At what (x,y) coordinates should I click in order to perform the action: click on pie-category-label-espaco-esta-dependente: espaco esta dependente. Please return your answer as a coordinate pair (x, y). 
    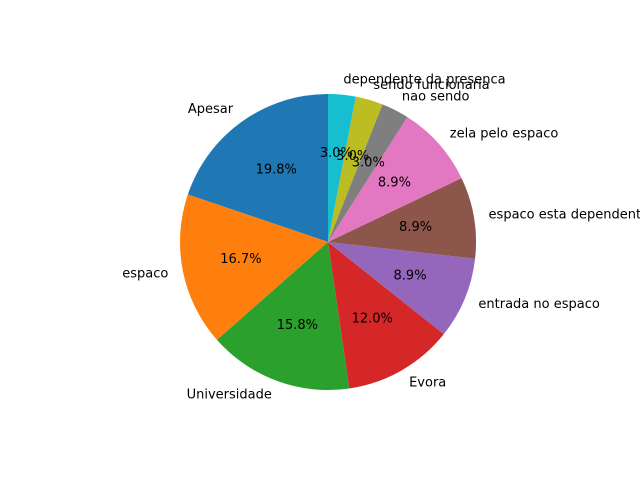
    Looking at the image, I should click on (564, 215).